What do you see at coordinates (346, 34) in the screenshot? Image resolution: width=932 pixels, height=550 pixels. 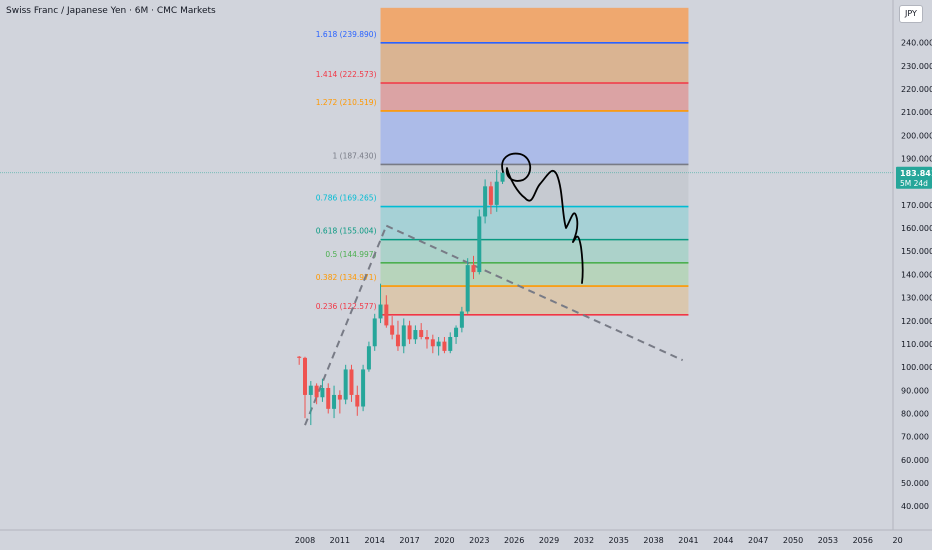 I see `fib-label-0: 1.618 (239.890)` at bounding box center [346, 34].